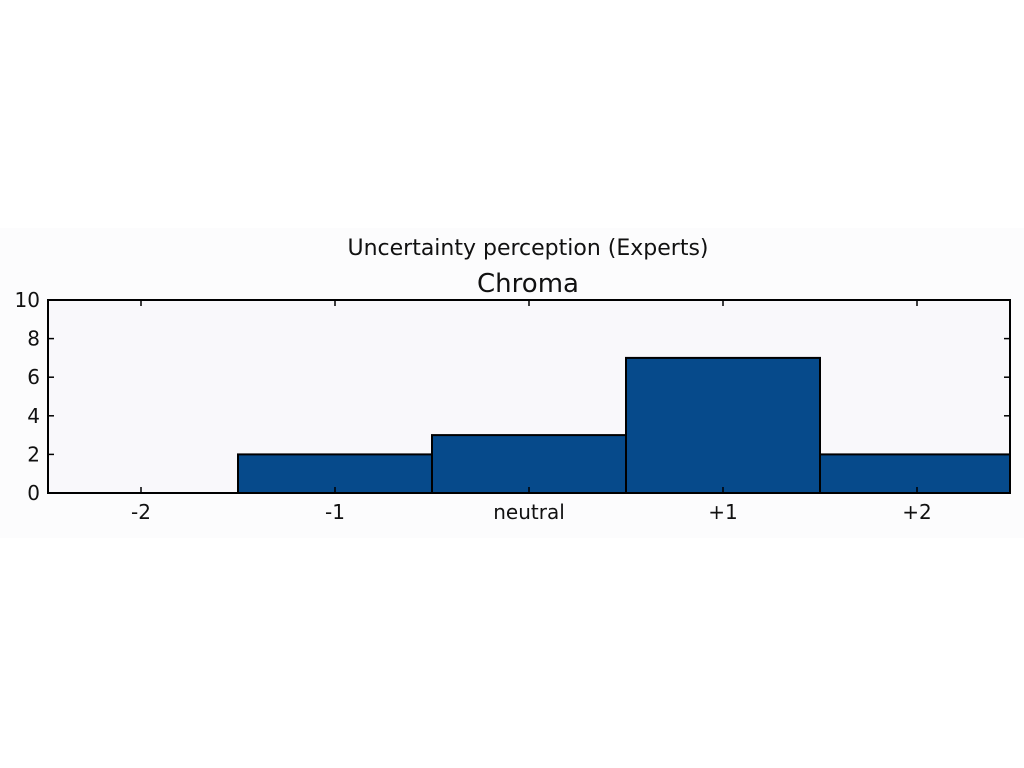 Image resolution: width=1024 pixels, height=768 pixels. Describe the element at coordinates (915, 473) in the screenshot. I see `bar-+2` at that location.